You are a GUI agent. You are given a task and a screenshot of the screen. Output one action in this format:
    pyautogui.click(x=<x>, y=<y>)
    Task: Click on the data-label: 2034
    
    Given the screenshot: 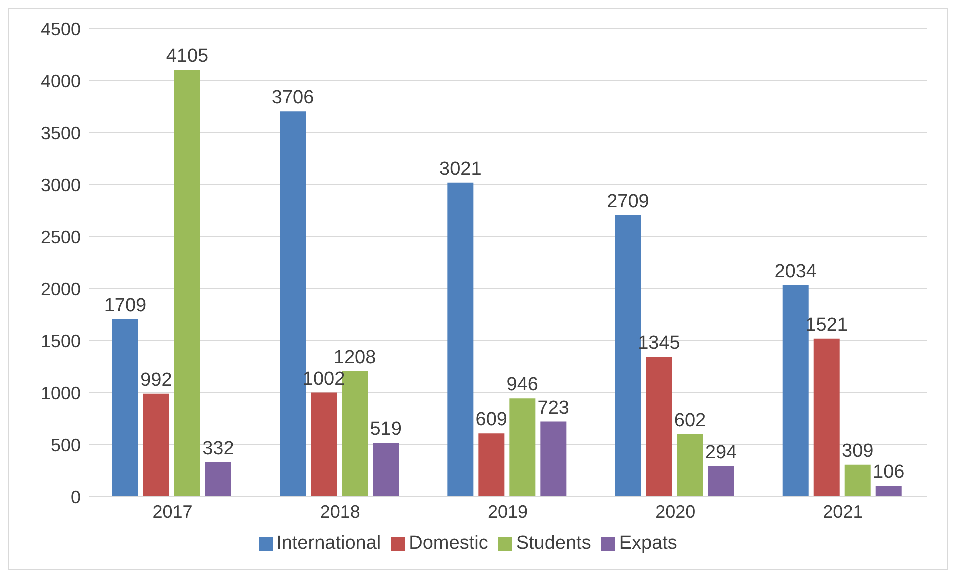 What is the action you would take?
    pyautogui.click(x=796, y=271)
    